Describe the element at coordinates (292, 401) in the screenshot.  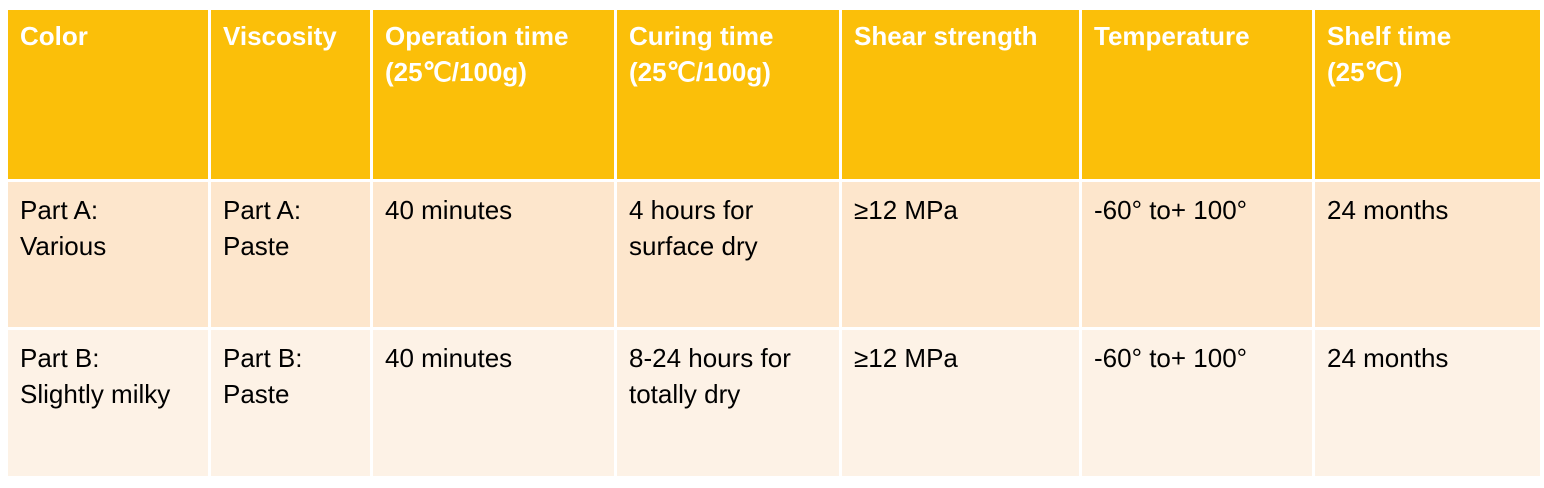
I see `cell-viscosity: Part B: Paste` at that location.